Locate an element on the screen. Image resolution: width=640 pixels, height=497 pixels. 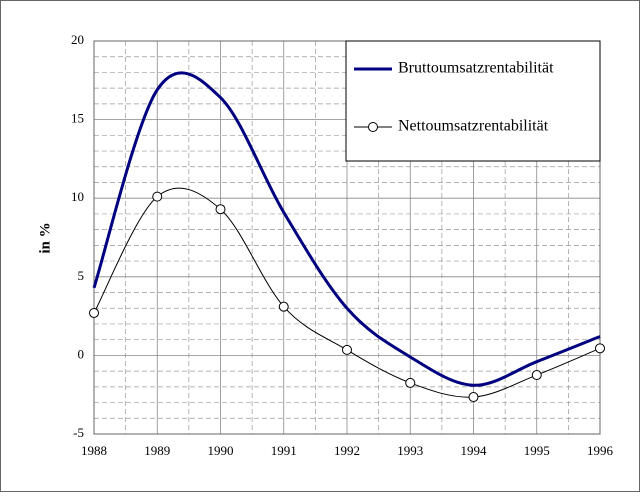
x-tick-label: 1991 is located at coordinates (284, 450).